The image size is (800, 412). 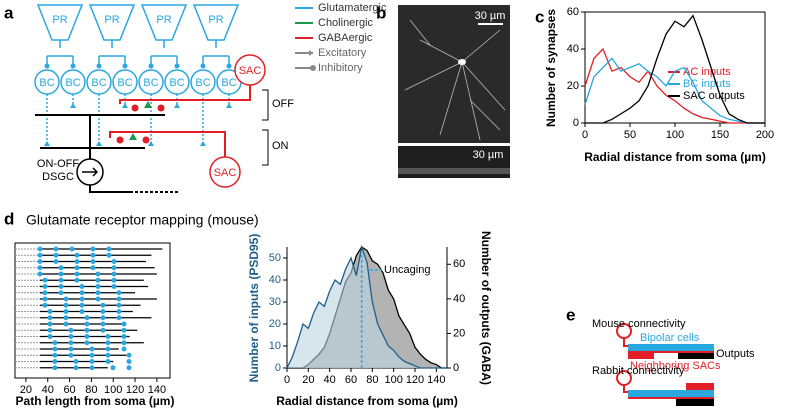 I want to click on label: Outputs, so click(x=735, y=354).